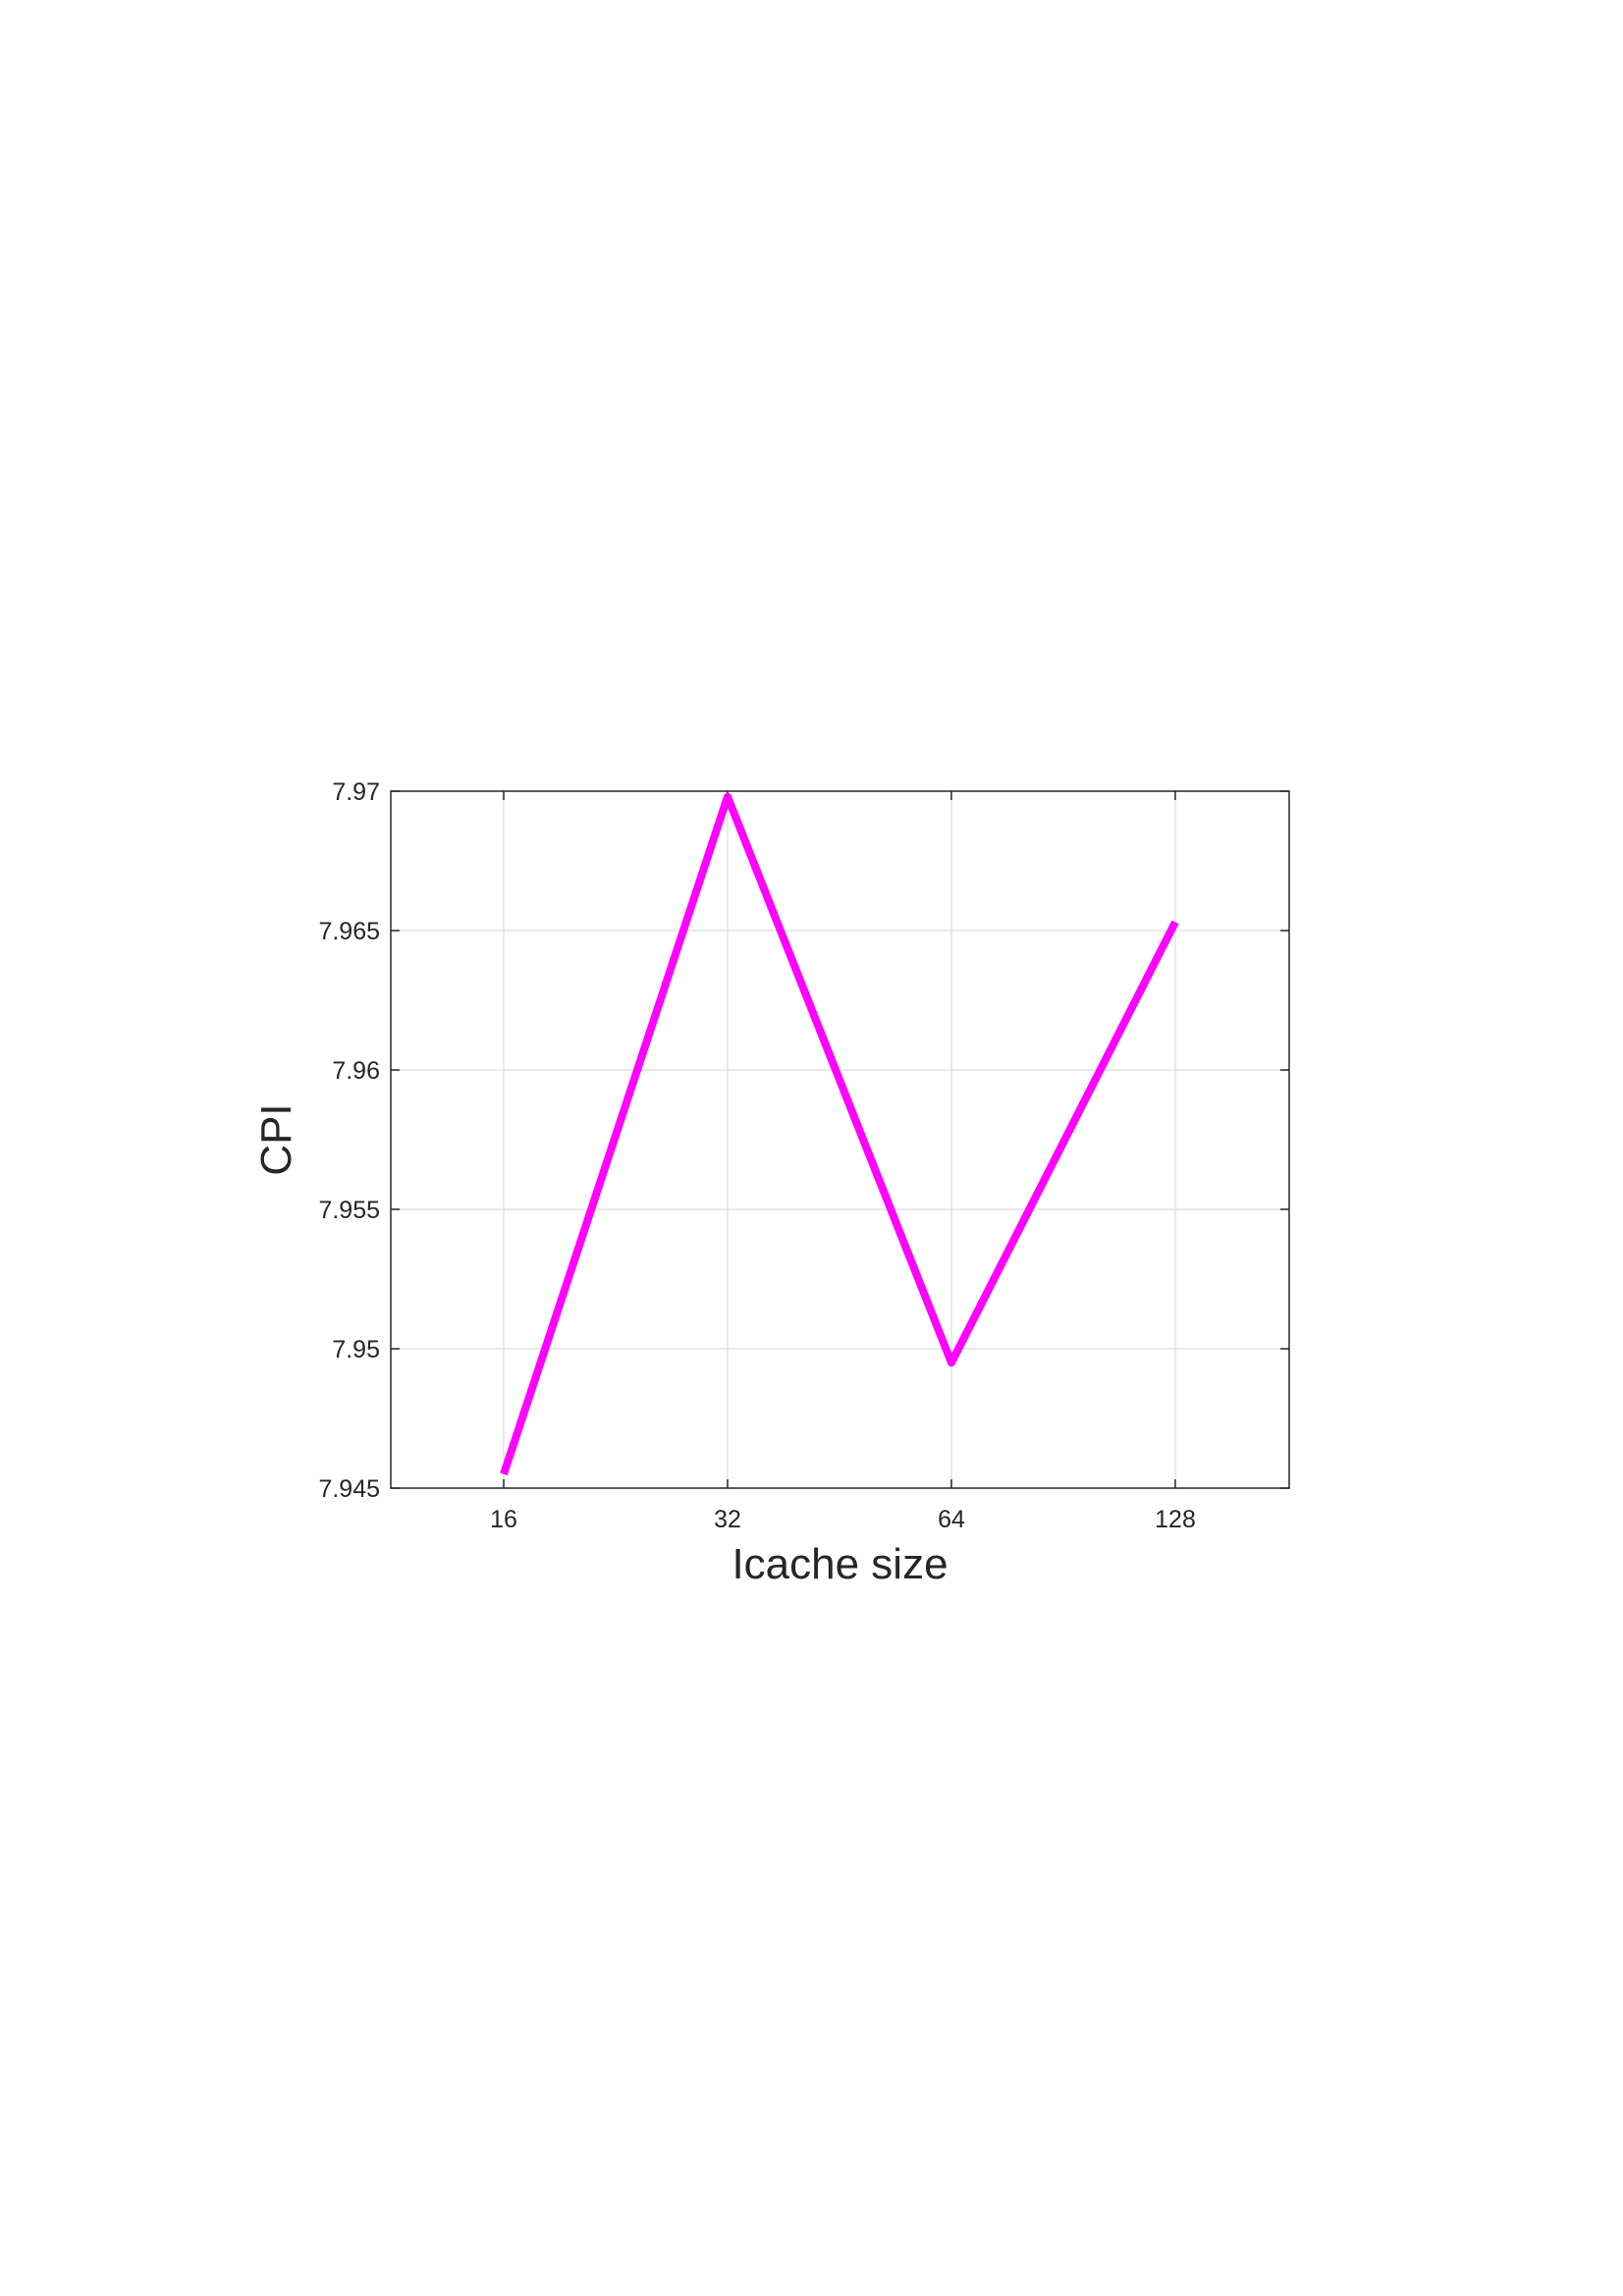  What do you see at coordinates (356, 1071) in the screenshot?
I see `y-tick-label: 7.96` at bounding box center [356, 1071].